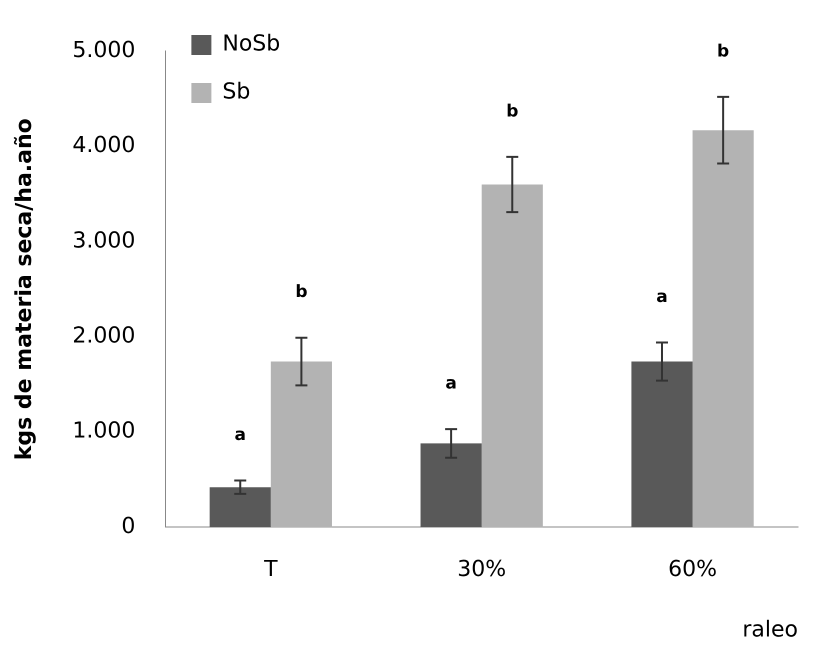 Image resolution: width=834 pixels, height=661 pixels. What do you see at coordinates (24, 289) in the screenshot?
I see `y-axis-title: kgs de materia seca/ha.año` at bounding box center [24, 289].